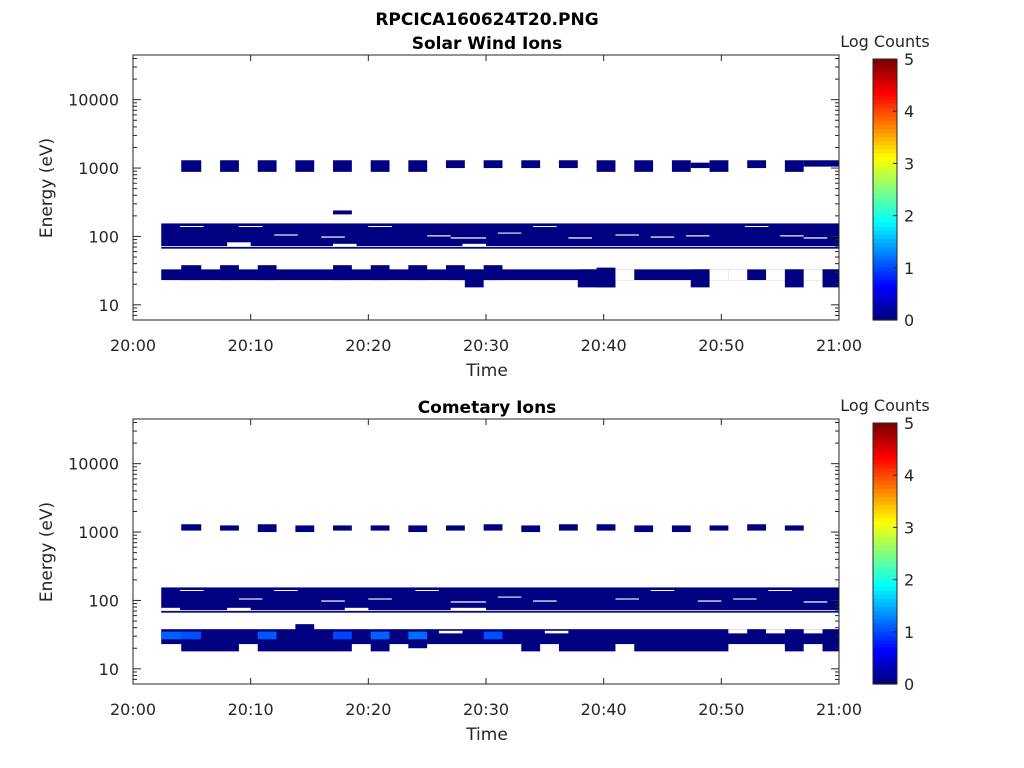  What do you see at coordinates (909, 163) in the screenshot?
I see `colorbar-tick-label: 3` at bounding box center [909, 163].